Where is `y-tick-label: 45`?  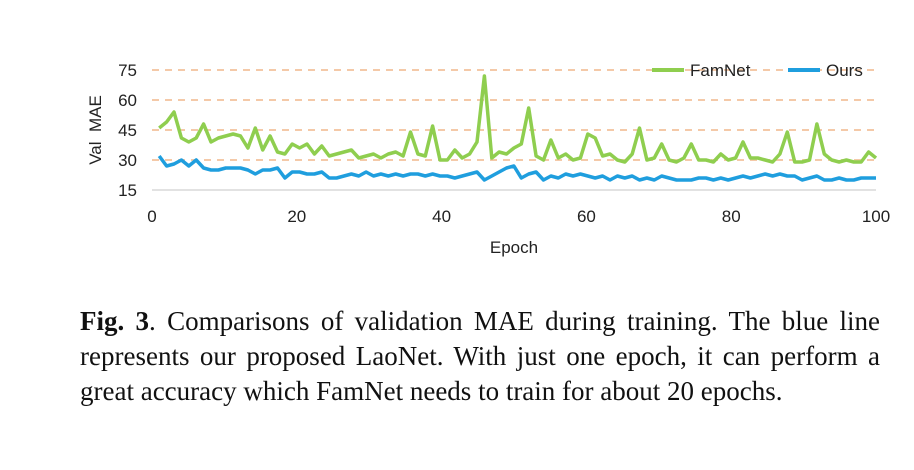 y-tick-label: 45 is located at coordinates (127, 130).